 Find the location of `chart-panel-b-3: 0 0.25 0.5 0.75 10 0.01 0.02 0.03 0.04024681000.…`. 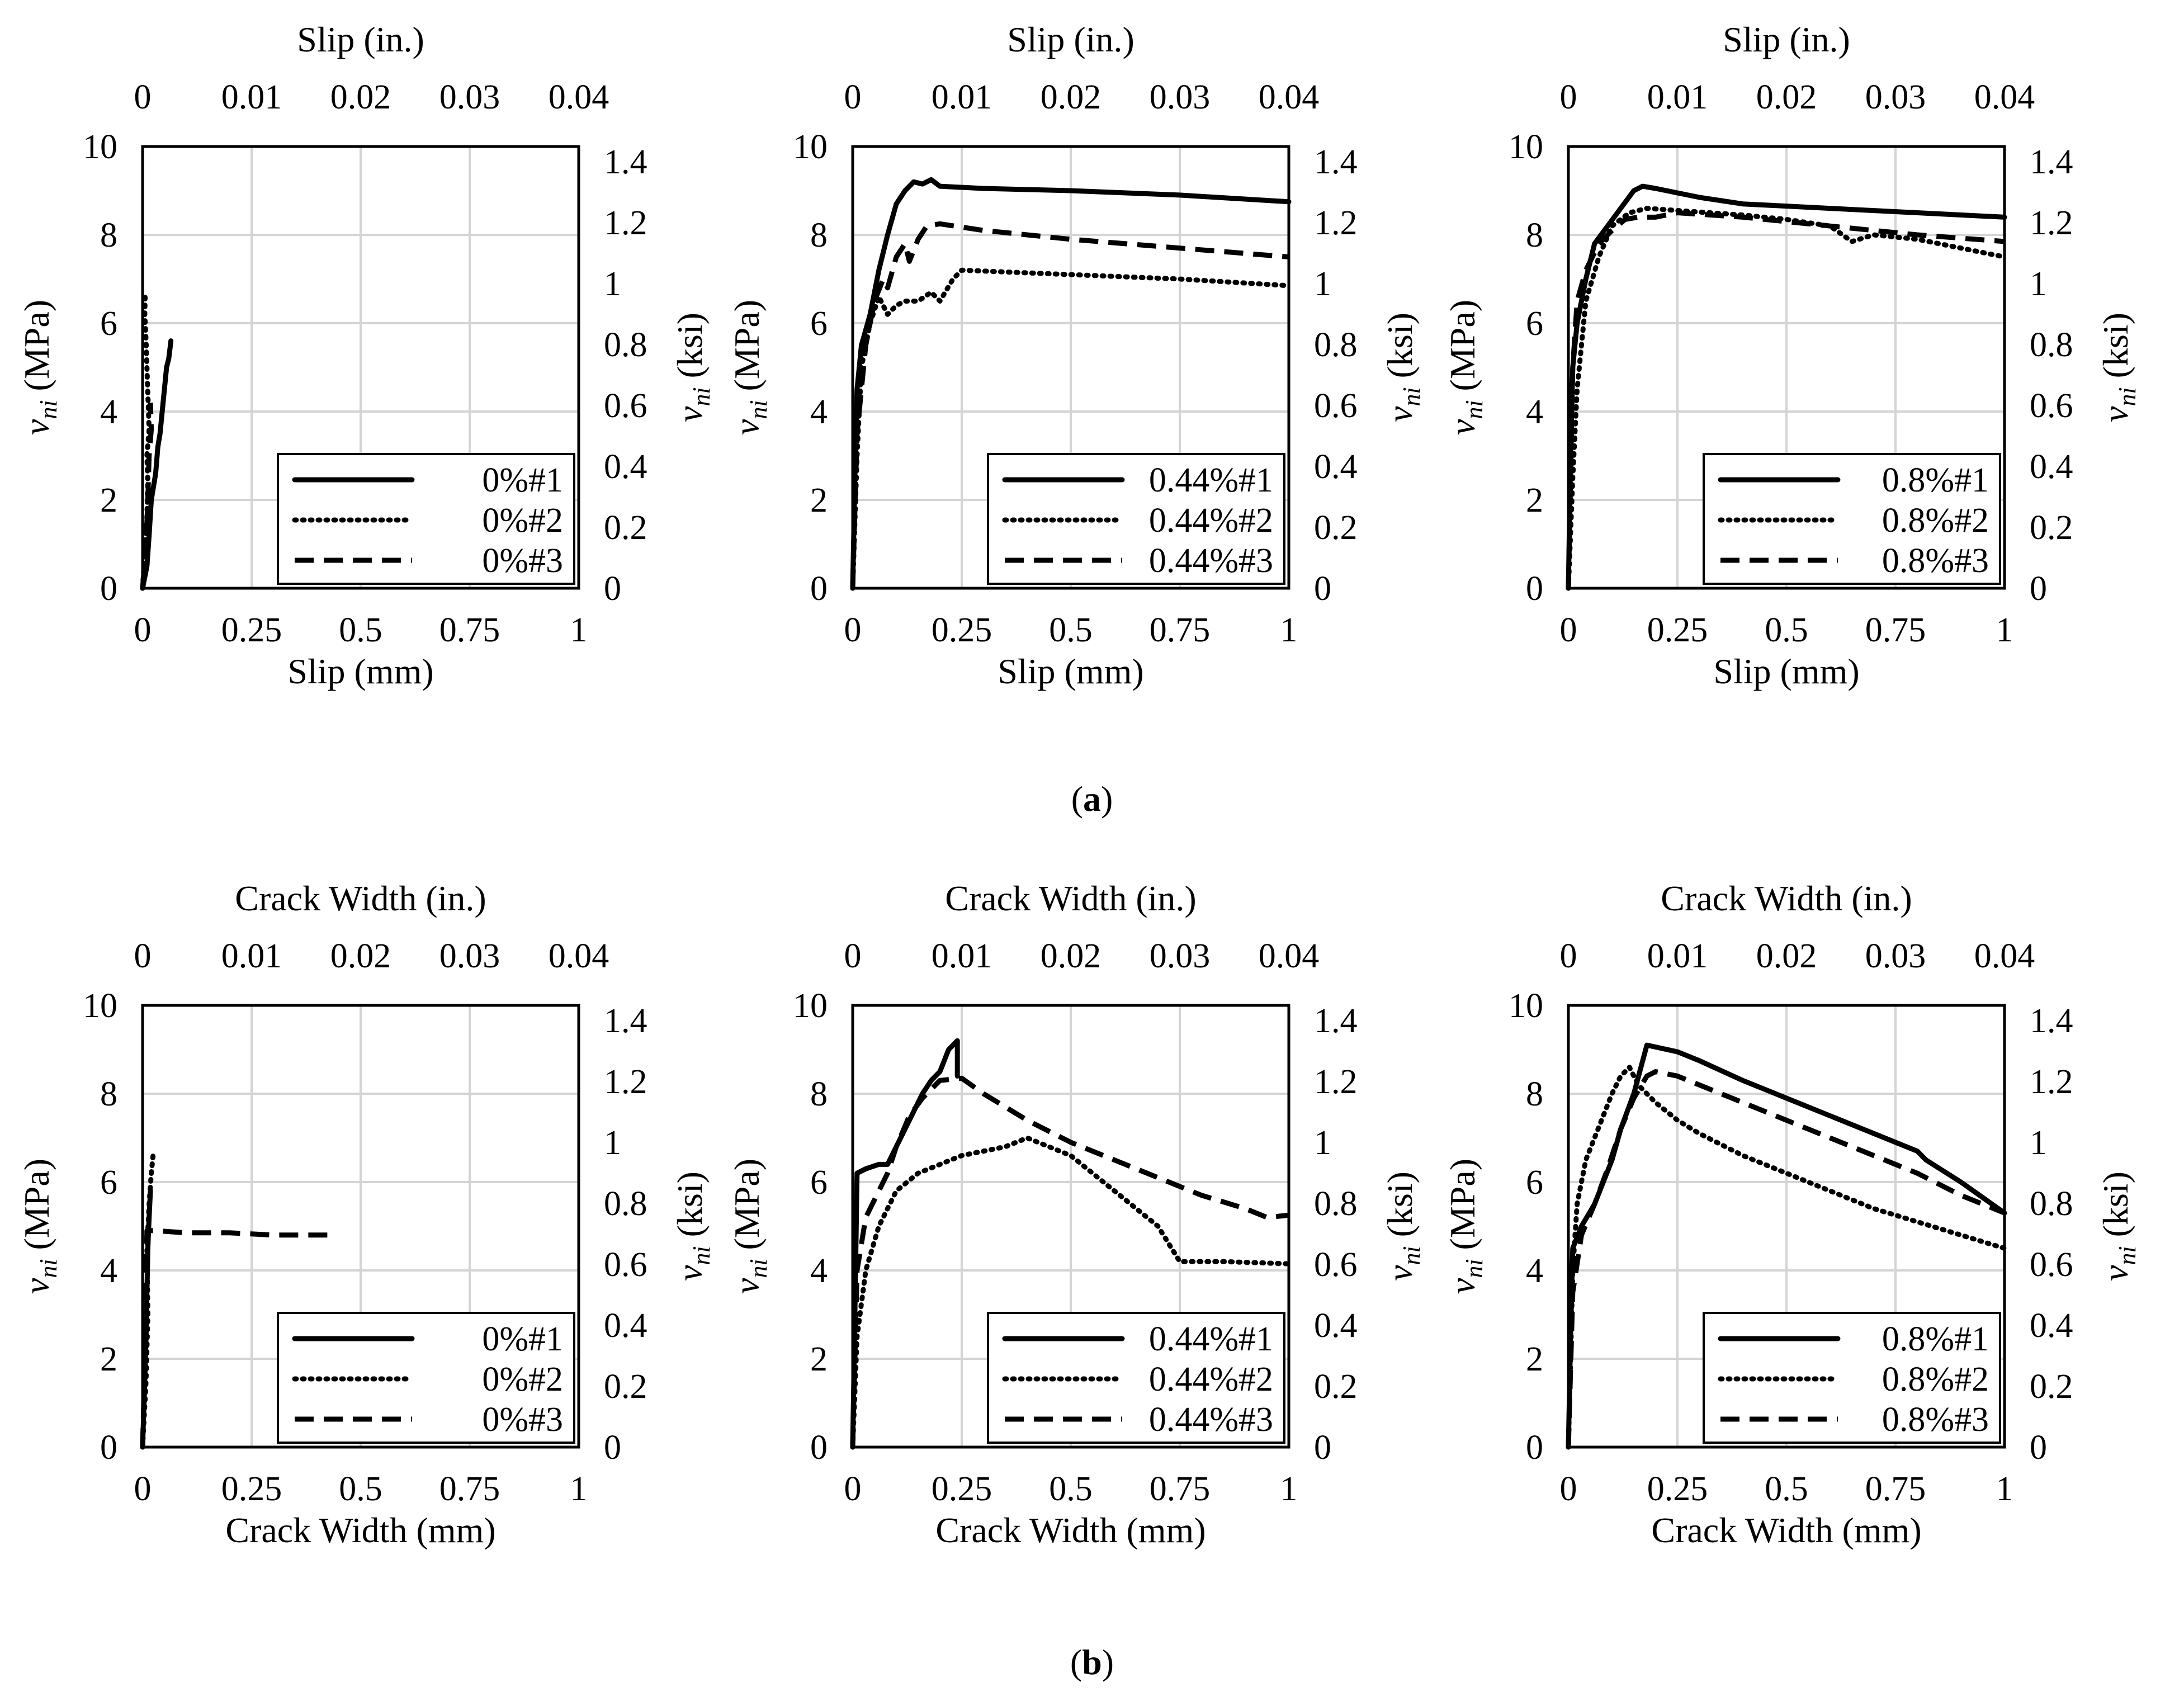

chart-panel-b-3: 0 0.25 0.5 0.75 10 0.01 0.02 0.03 0.04024681000.… is located at coordinates (1792, 1214).